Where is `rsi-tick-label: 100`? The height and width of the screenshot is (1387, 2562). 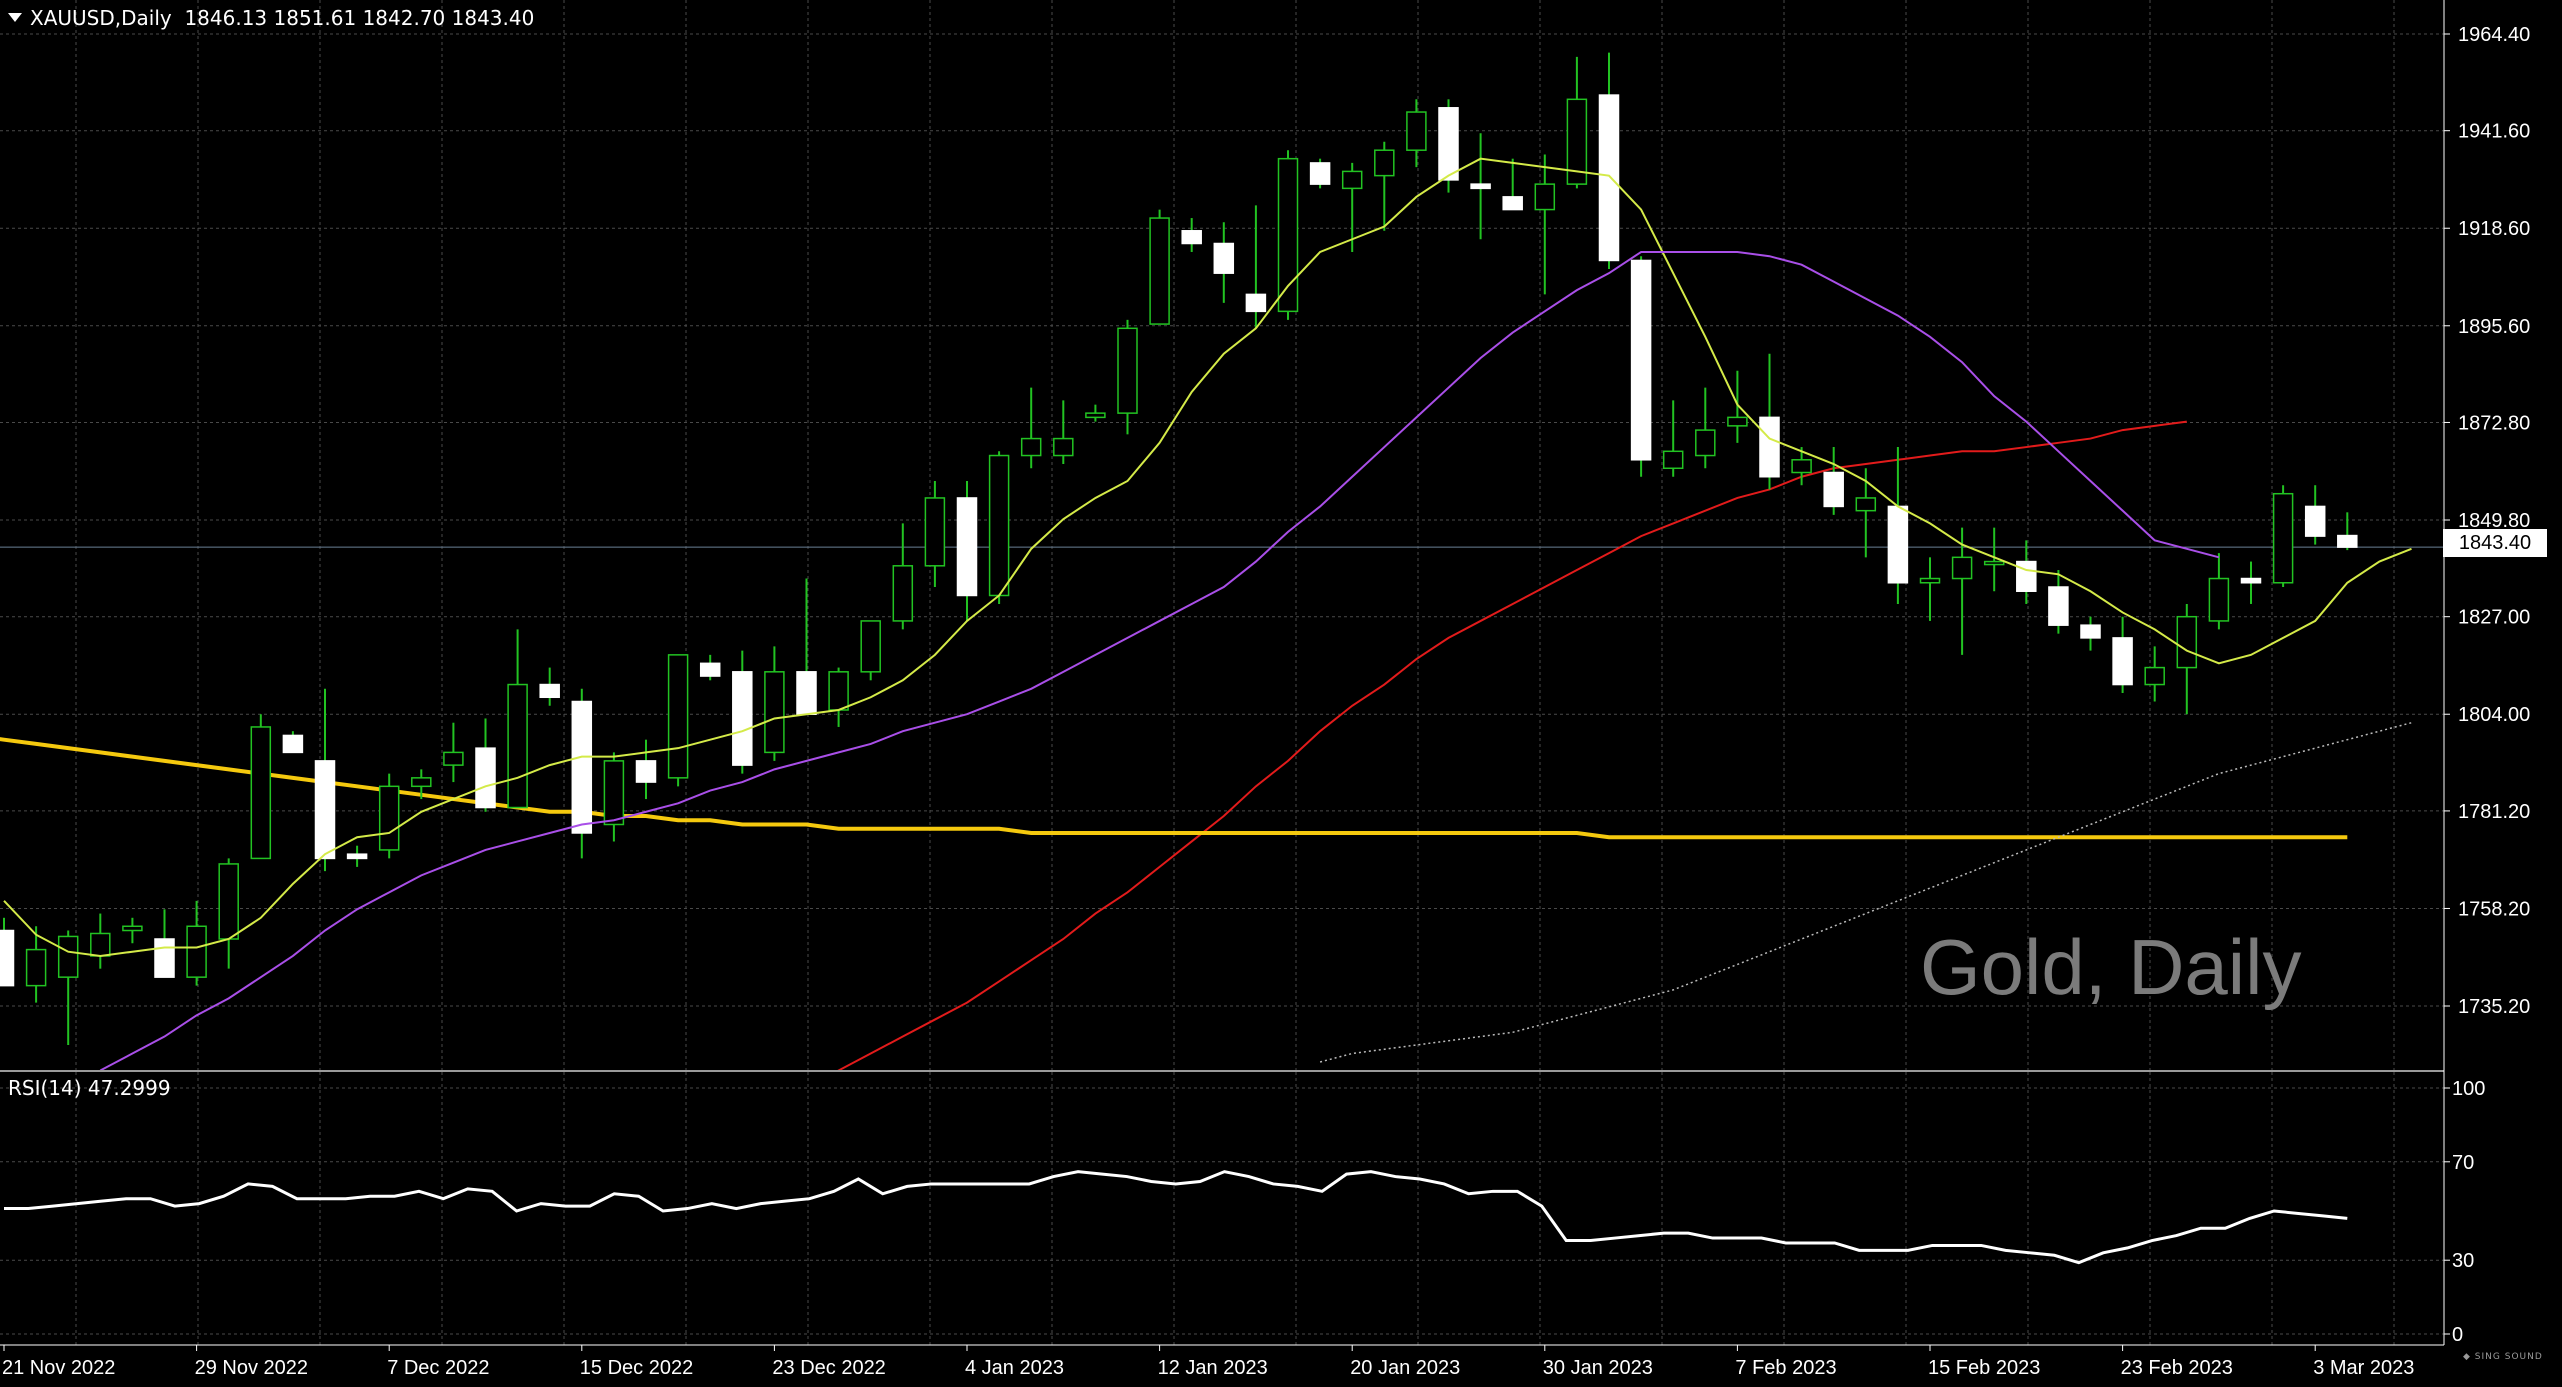 rsi-tick-label: 100 is located at coordinates (2468, 1089).